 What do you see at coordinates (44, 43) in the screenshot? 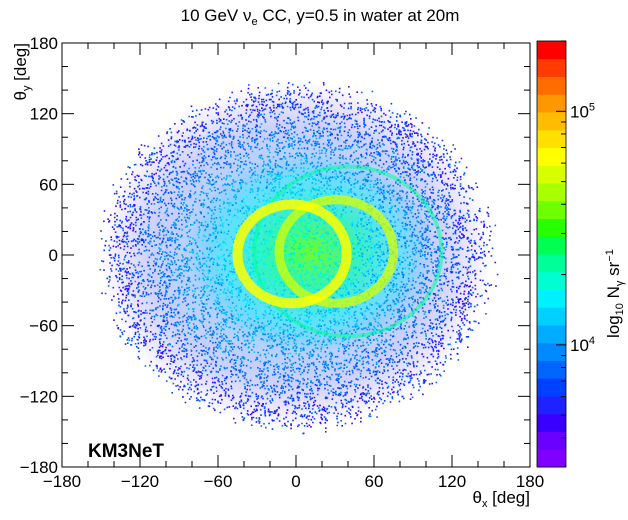
I see `y-tick-label: 180` at bounding box center [44, 43].